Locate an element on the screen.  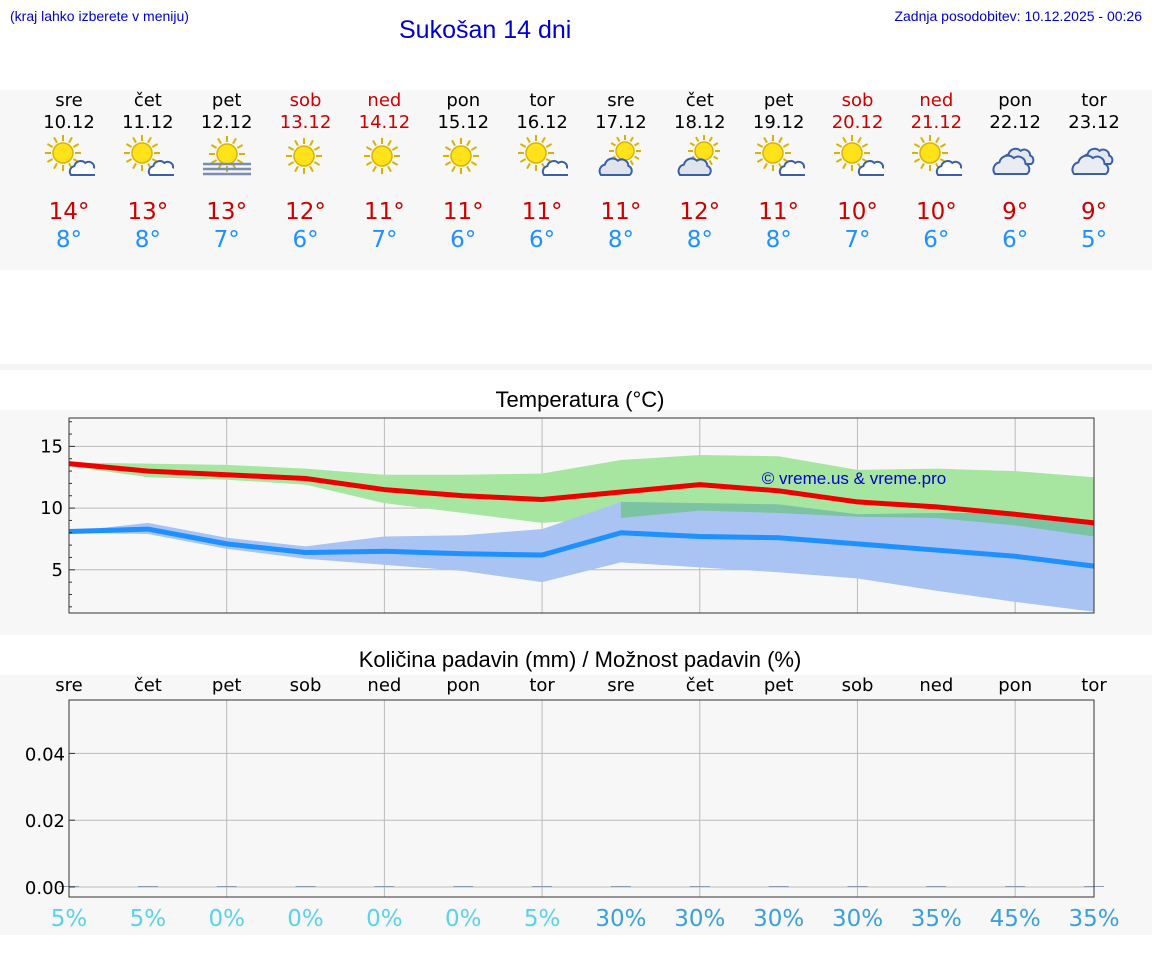
sun-fog-icon is located at coordinates (226, 156).